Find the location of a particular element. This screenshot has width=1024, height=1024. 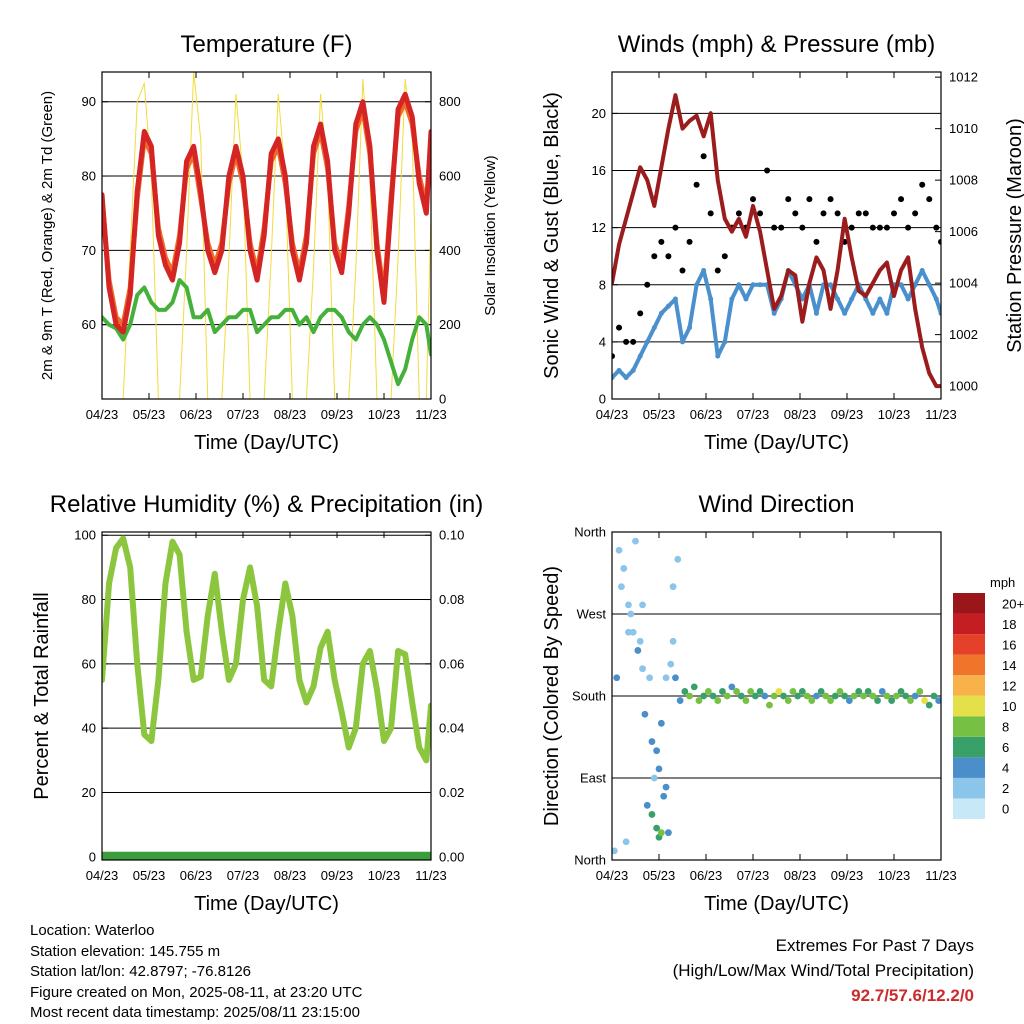

y2-axis-title: Station Pressure (Maroon) is located at coordinates (1014, 235).